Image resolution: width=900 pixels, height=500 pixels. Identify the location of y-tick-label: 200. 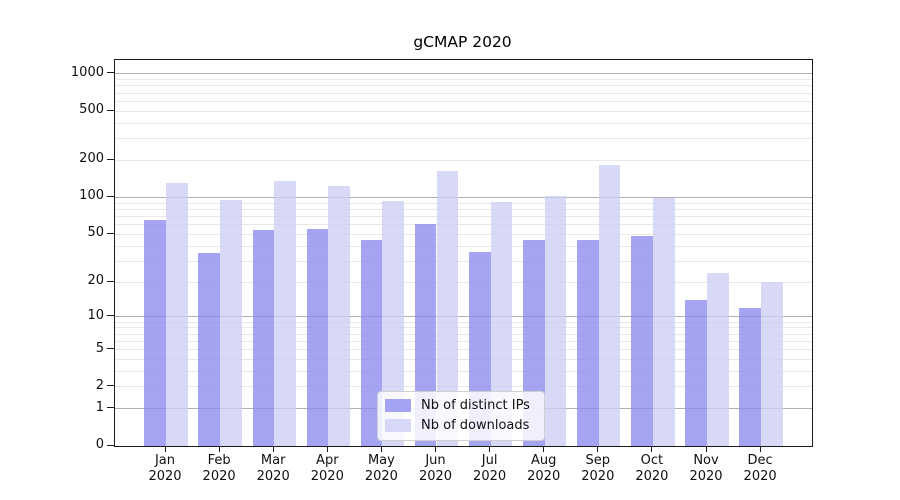
(91, 159).